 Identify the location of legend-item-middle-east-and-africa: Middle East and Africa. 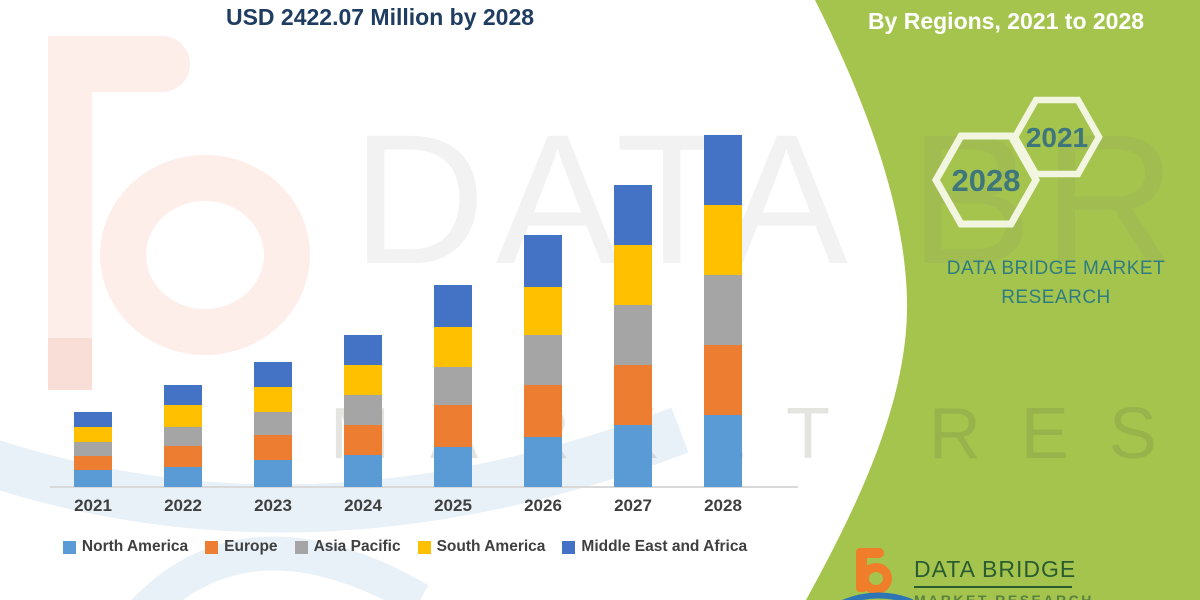
(654, 547).